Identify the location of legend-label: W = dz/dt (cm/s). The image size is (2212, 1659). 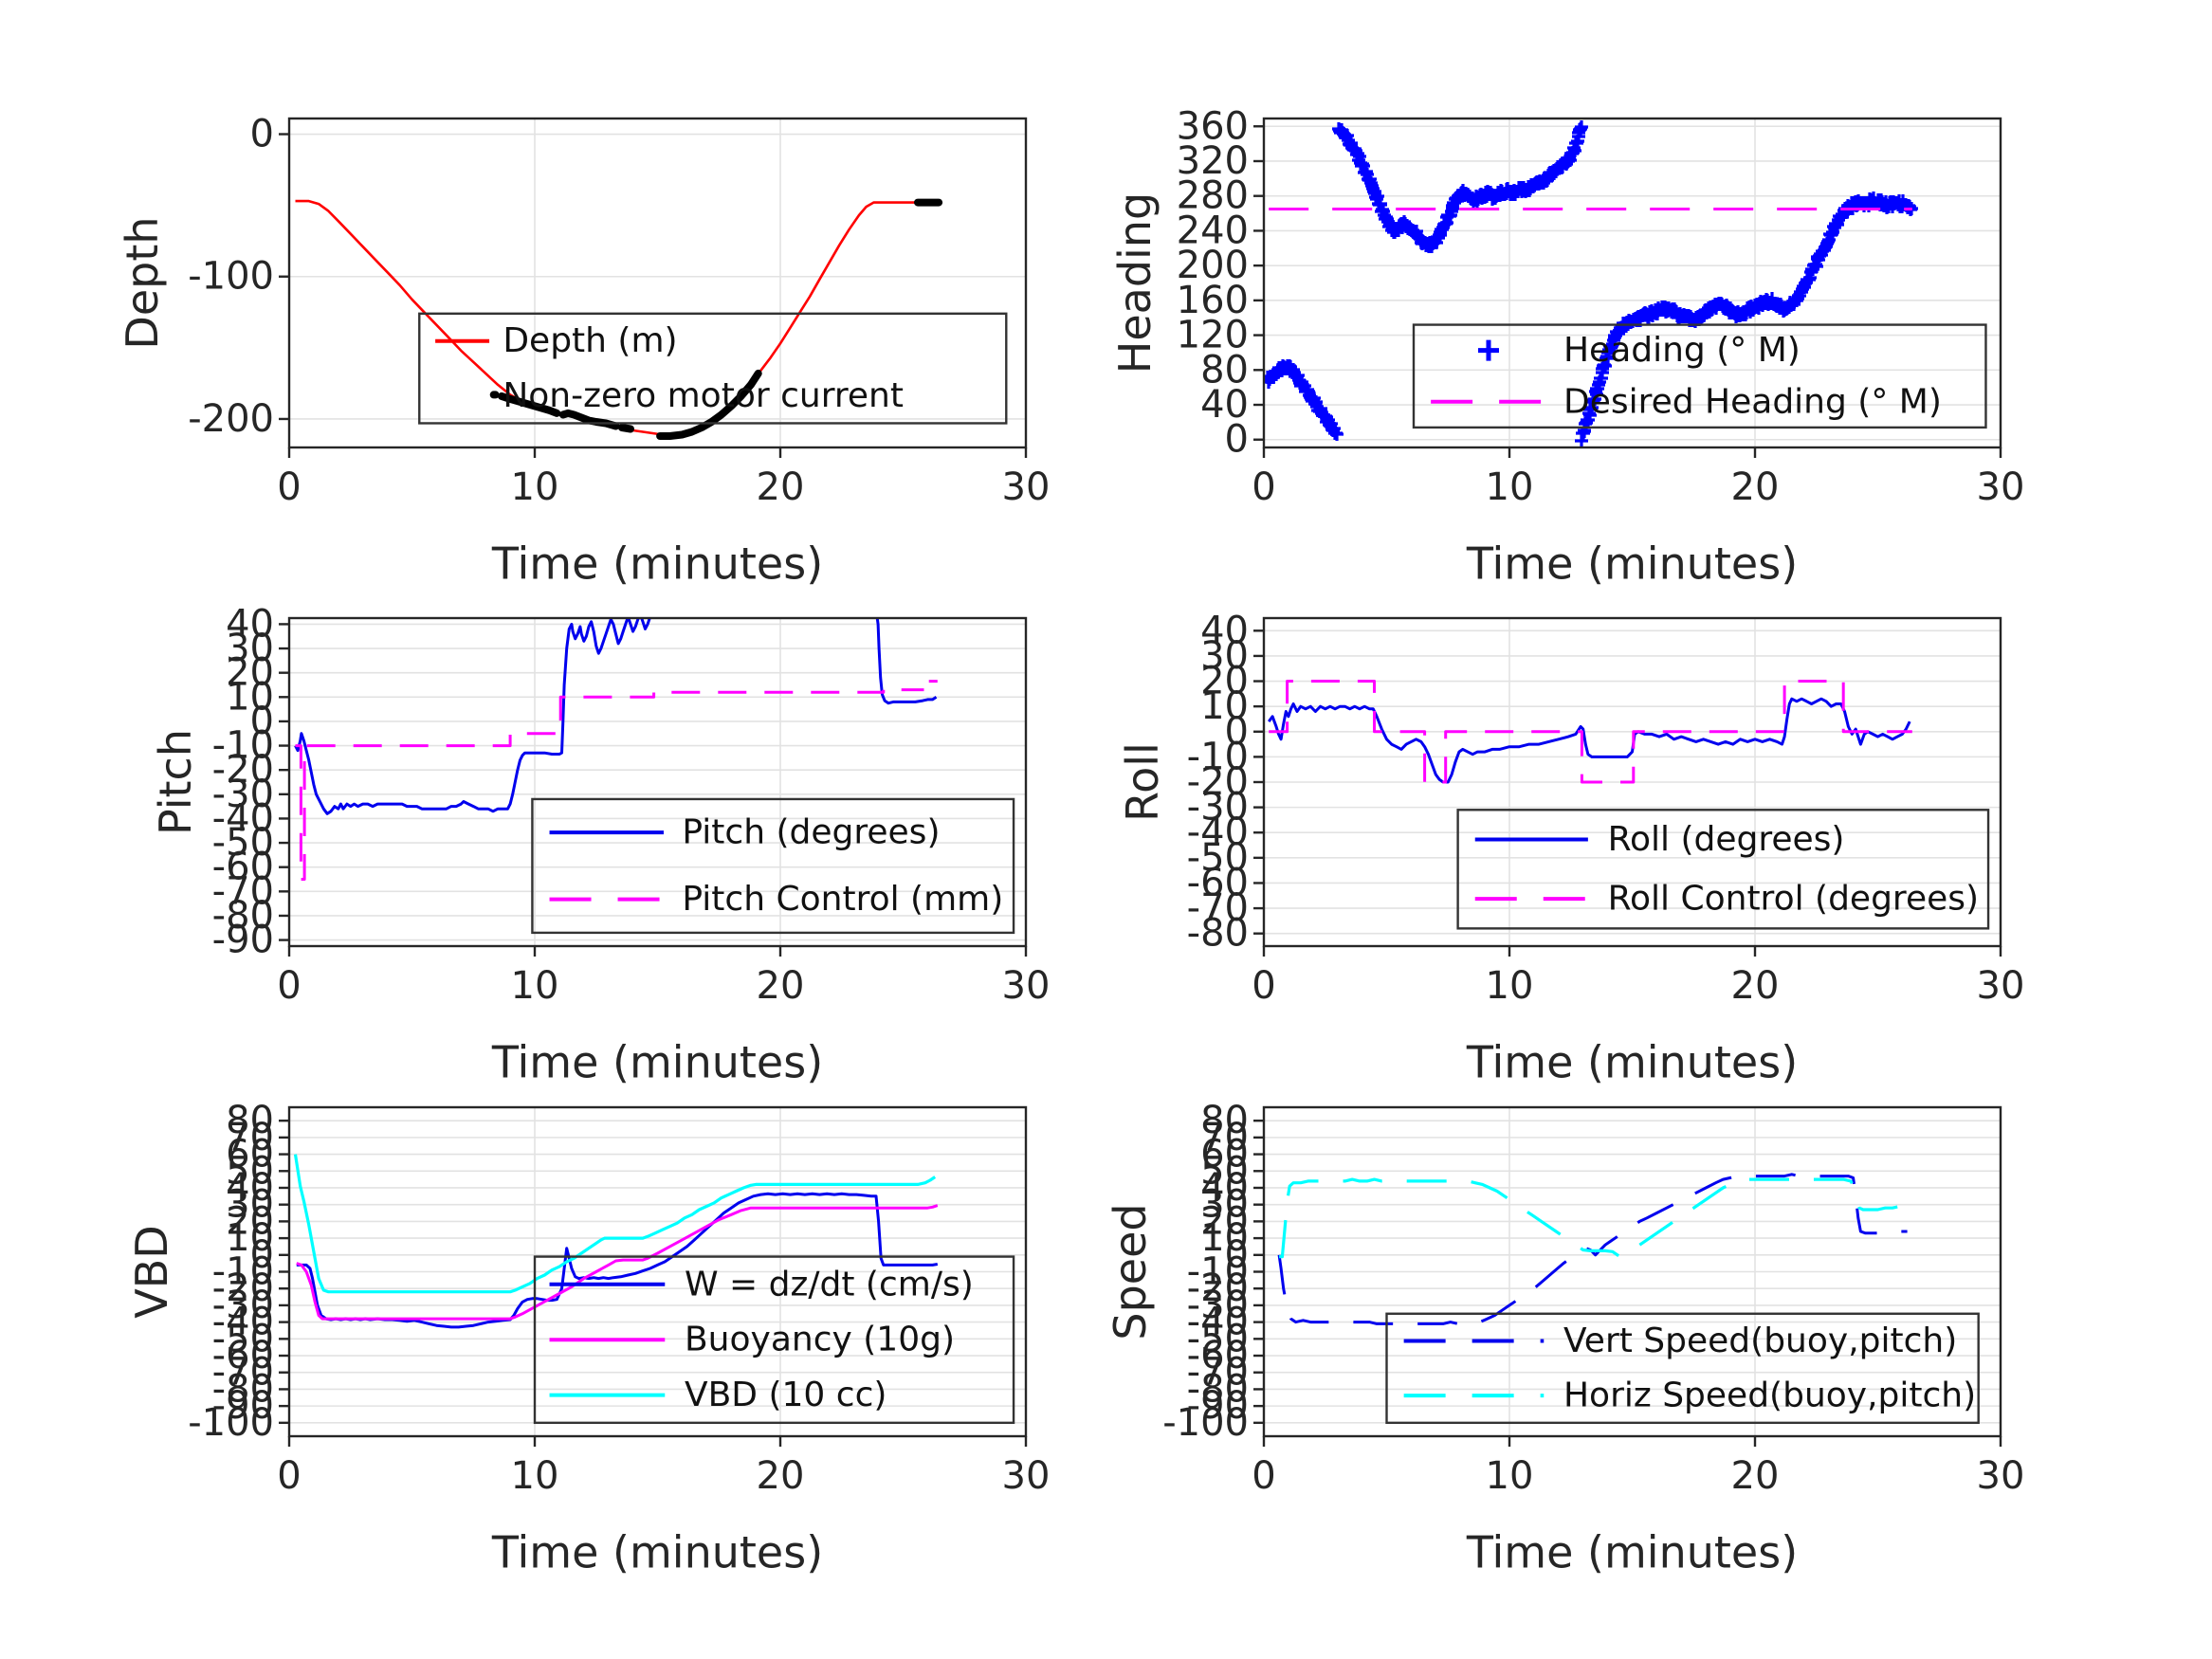
(829, 1284).